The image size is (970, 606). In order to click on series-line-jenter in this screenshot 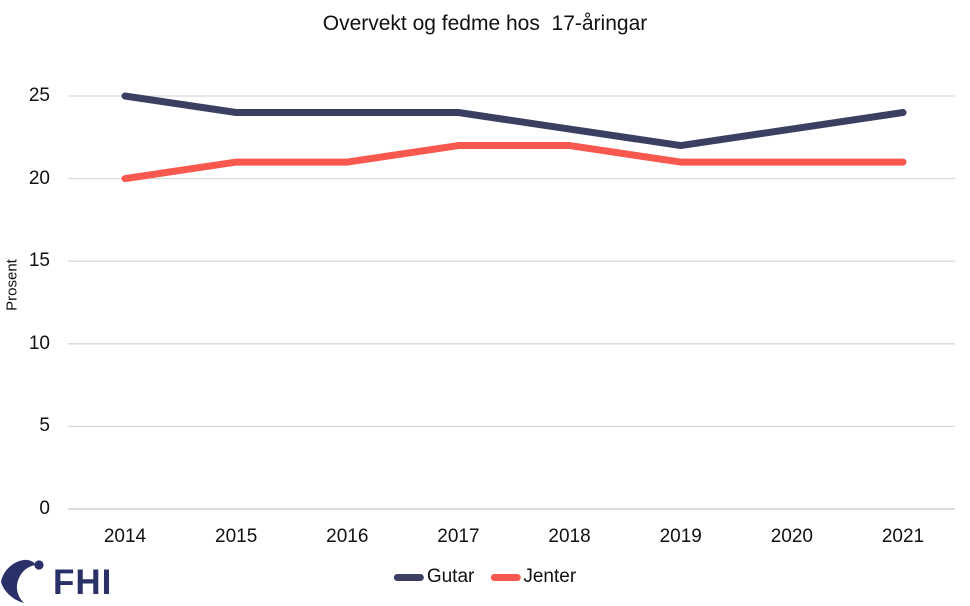, I will do `click(514, 162)`.